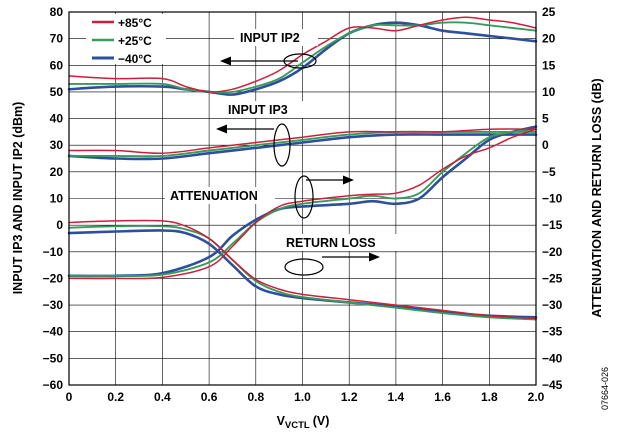  Describe the element at coordinates (545, 119) in the screenshot. I see `y-right-tick-label: 5` at that location.